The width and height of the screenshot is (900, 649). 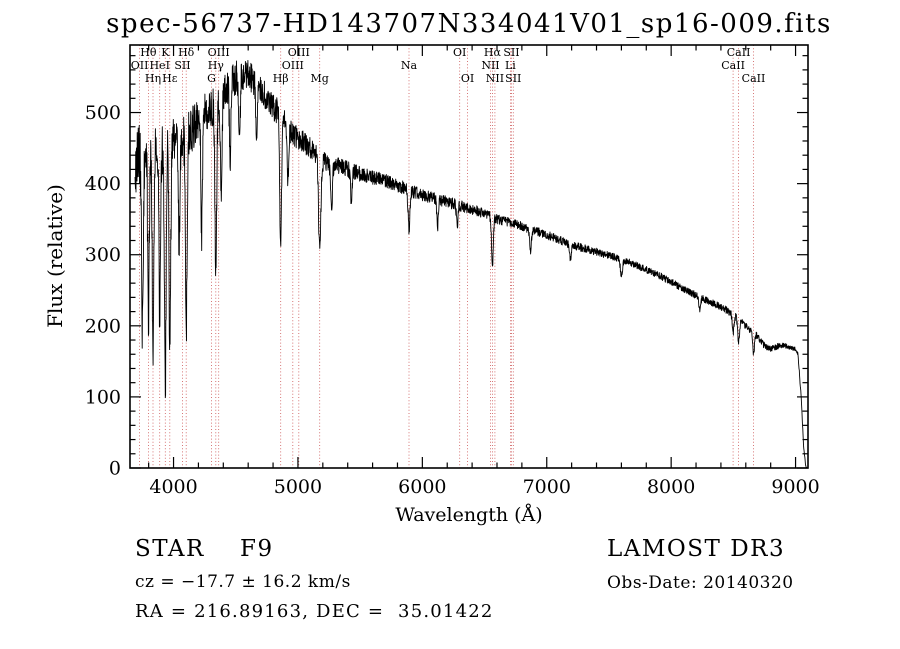 I want to click on x-tick-label: 7000, so click(x=547, y=487).